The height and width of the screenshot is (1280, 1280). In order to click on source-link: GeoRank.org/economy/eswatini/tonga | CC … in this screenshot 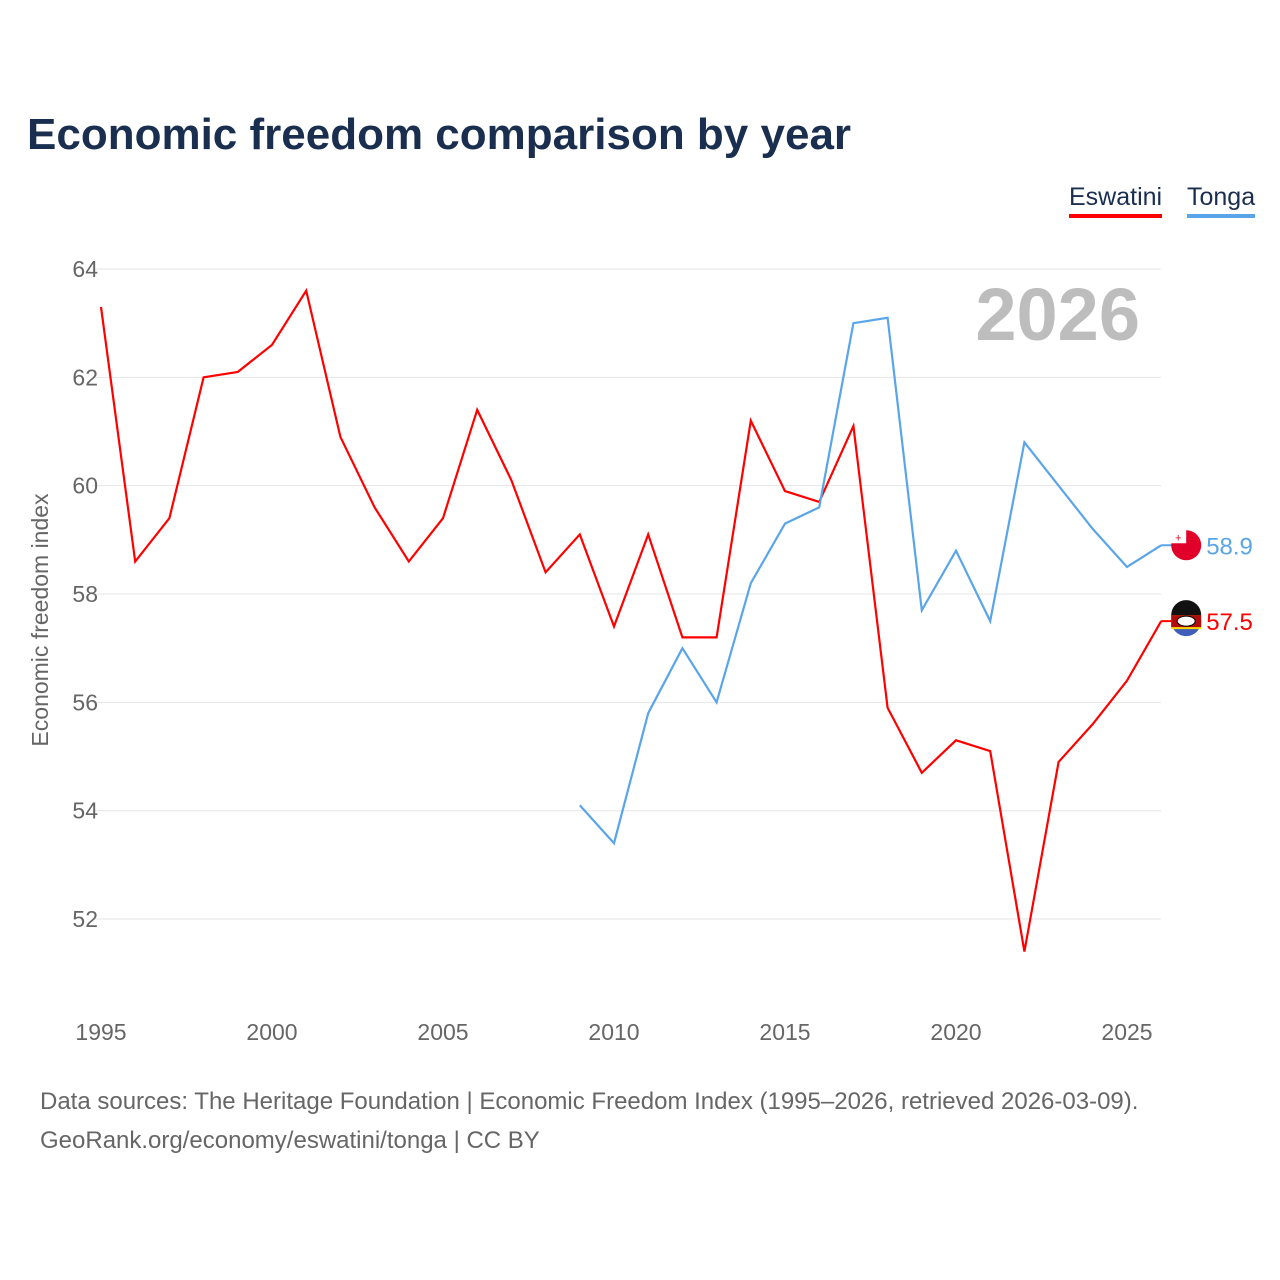, I will do `click(290, 1140)`.